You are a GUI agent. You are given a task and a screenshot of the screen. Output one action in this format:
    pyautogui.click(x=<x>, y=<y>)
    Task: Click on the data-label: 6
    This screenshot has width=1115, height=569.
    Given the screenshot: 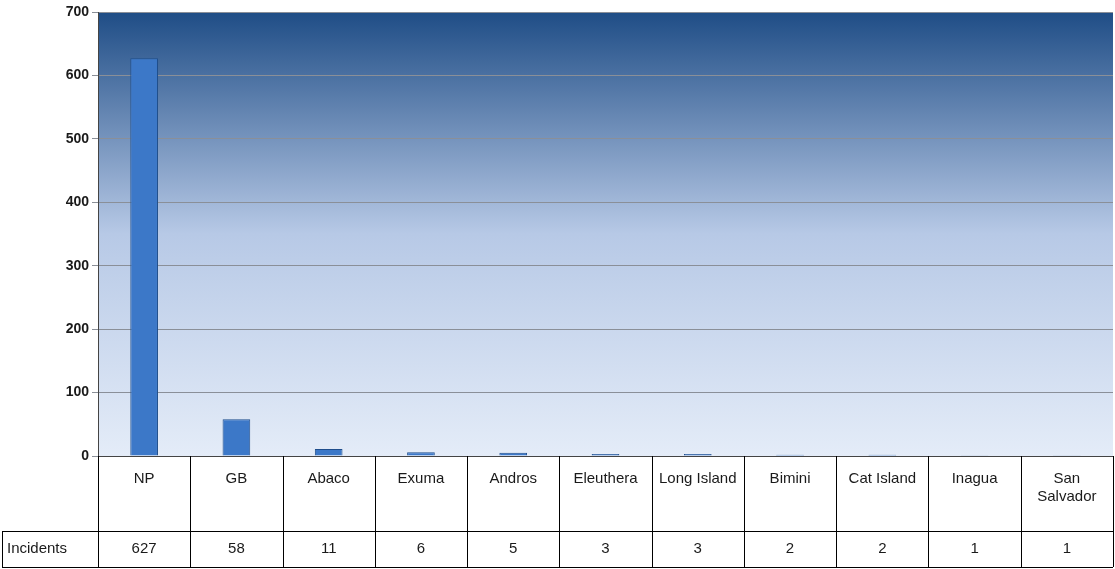 What is the action you would take?
    pyautogui.click(x=421, y=548)
    